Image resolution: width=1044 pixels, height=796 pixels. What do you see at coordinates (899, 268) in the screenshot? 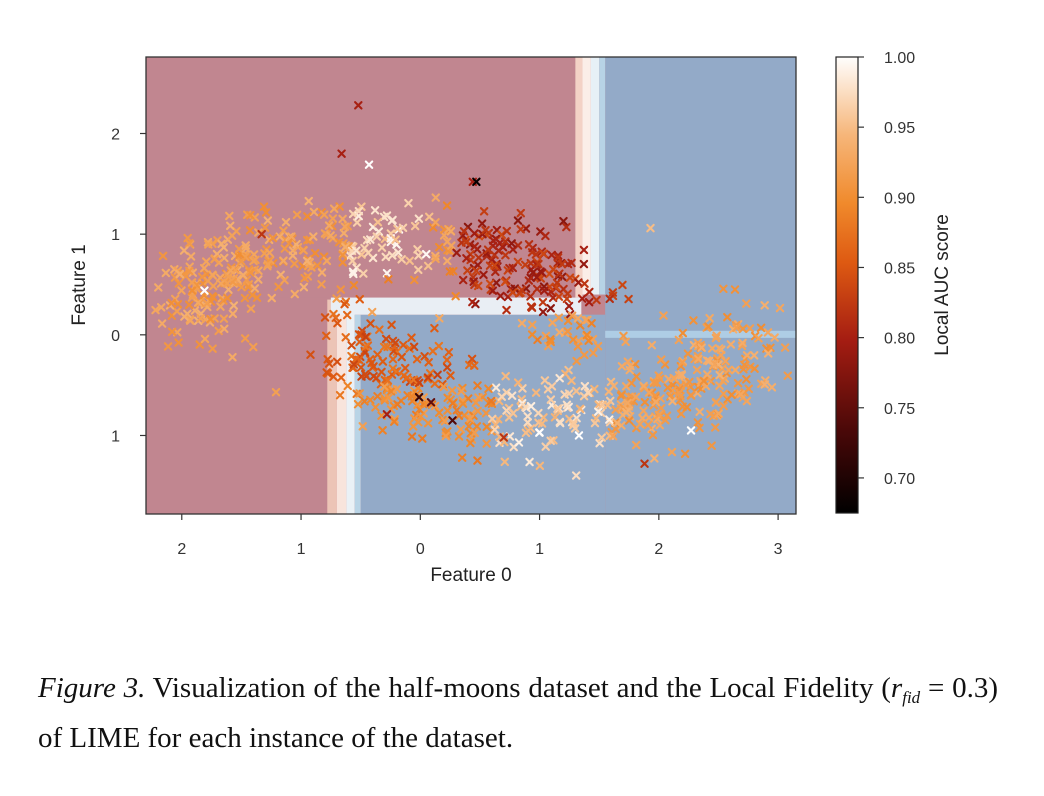
I see `colorbar-tick-label: 0.85` at bounding box center [899, 268].